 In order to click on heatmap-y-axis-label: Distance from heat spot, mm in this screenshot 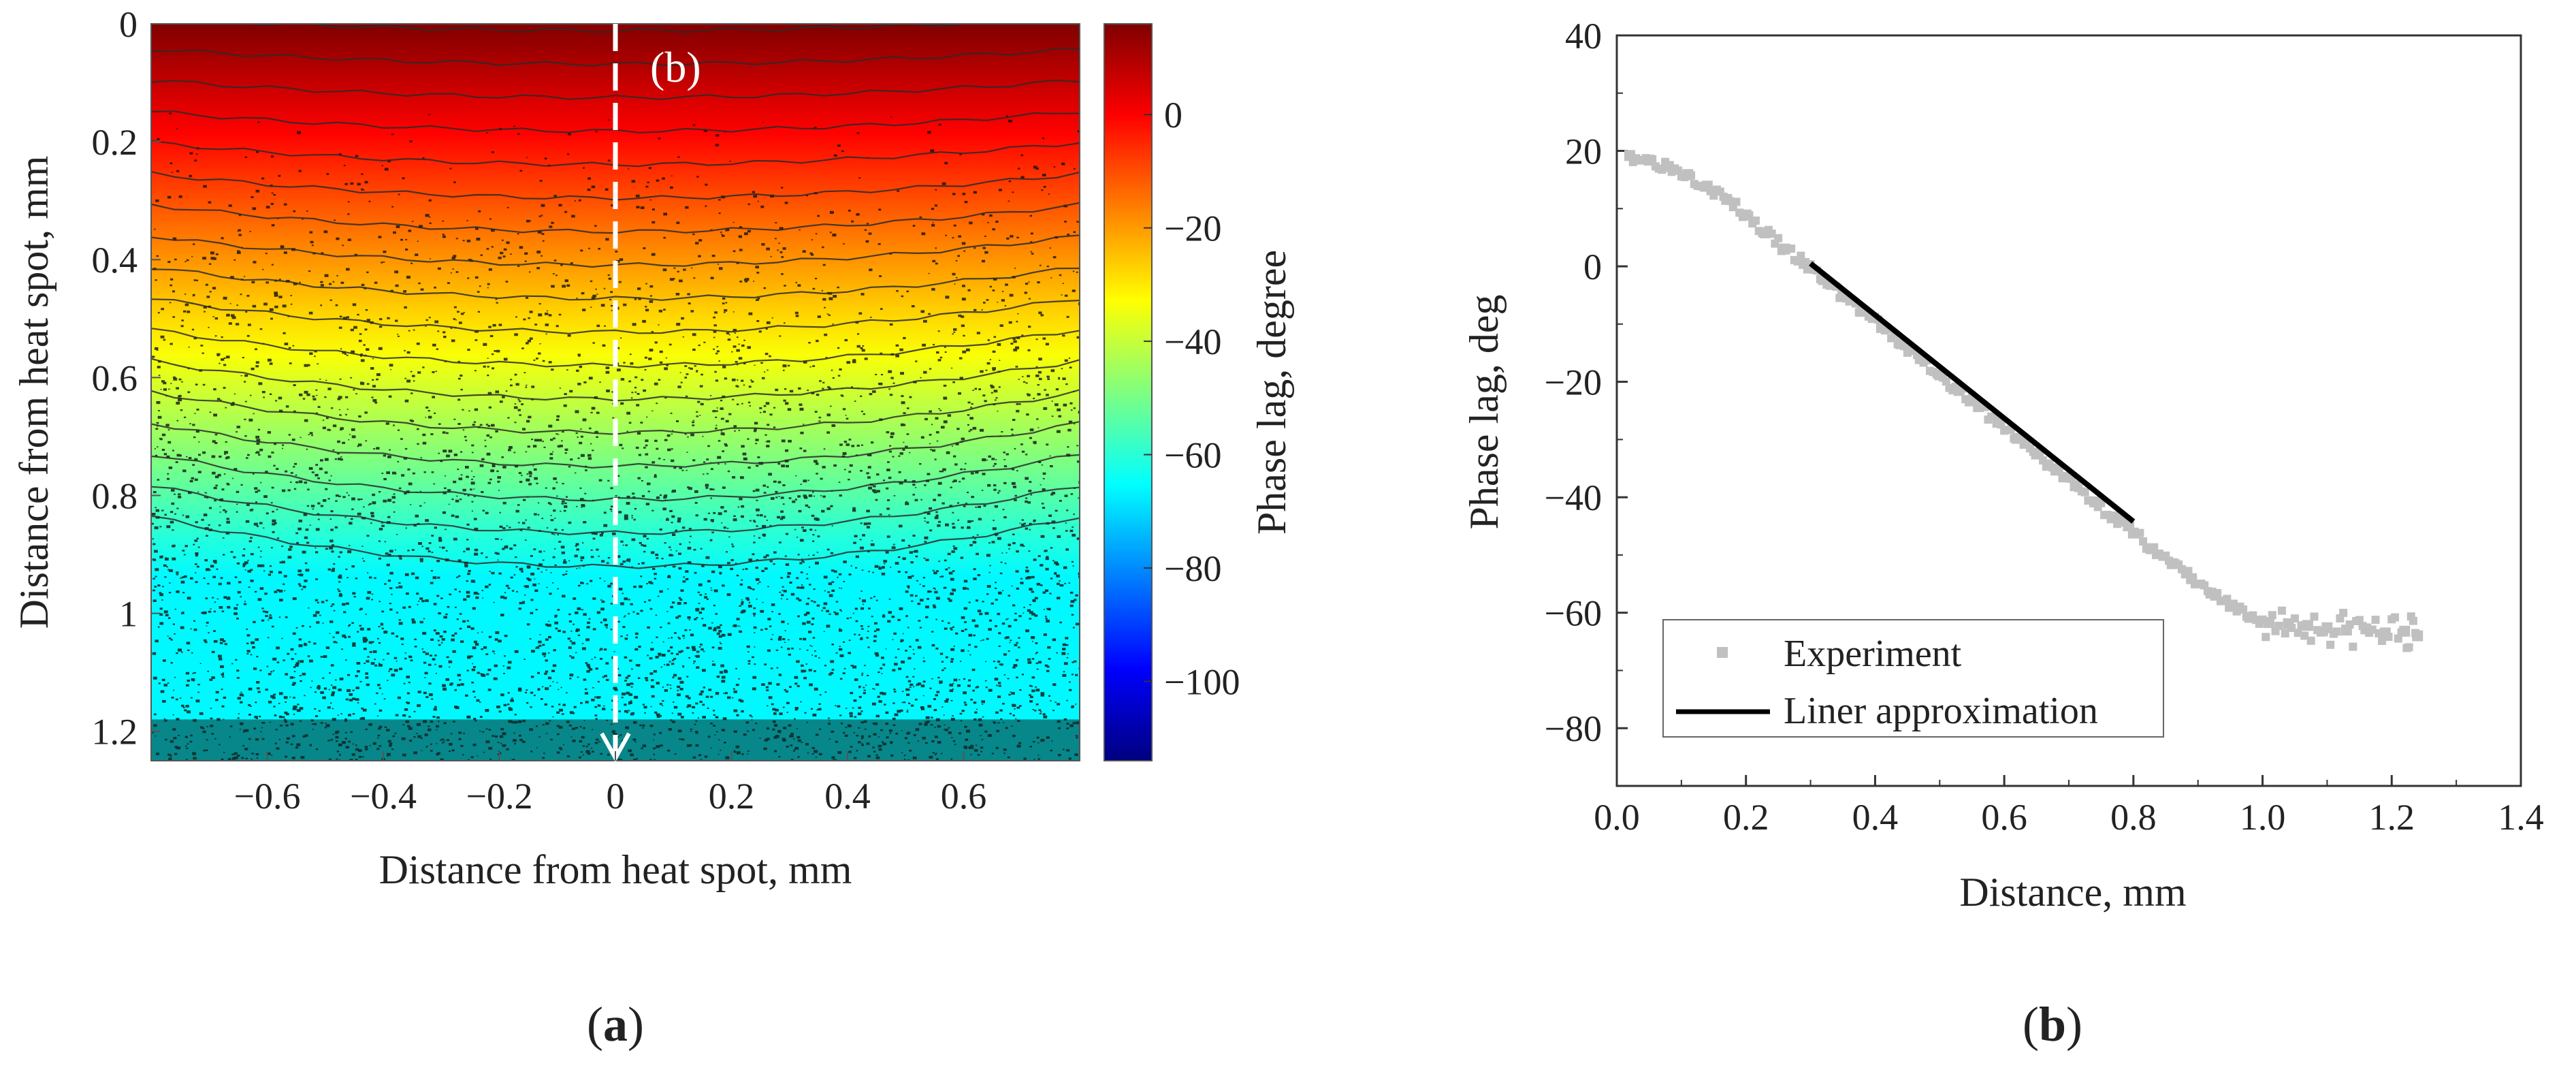, I will do `click(35, 392)`.